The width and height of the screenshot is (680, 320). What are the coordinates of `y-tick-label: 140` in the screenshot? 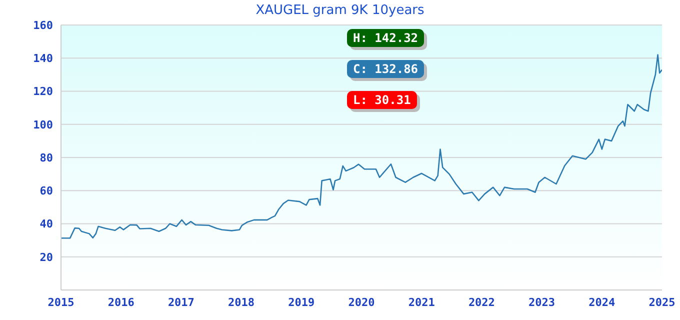 It's located at (43, 59).